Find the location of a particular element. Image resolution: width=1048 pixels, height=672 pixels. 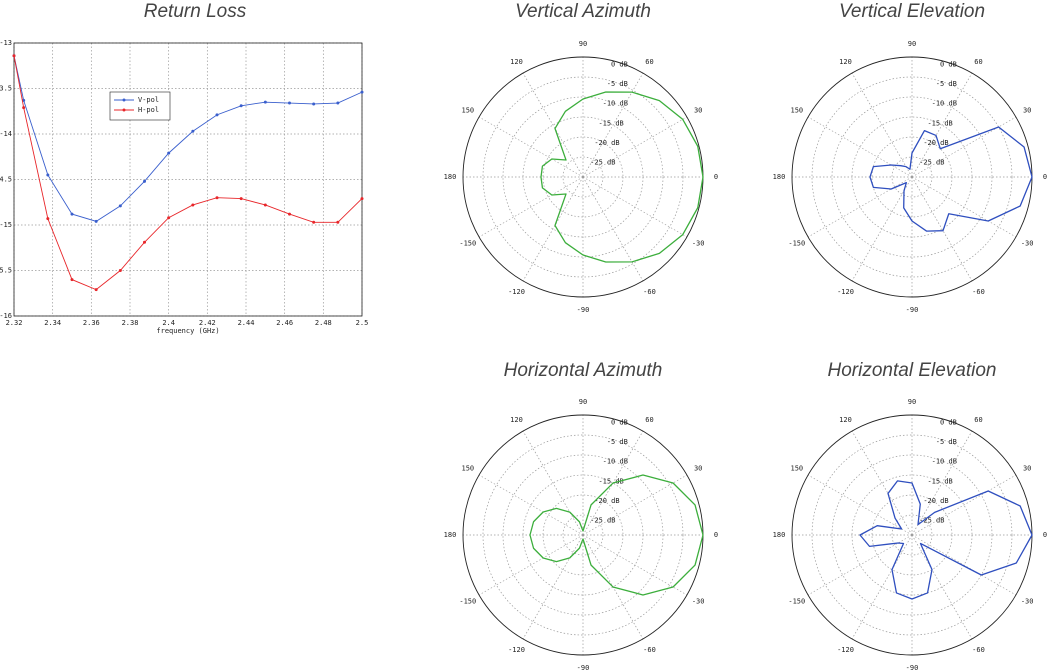

radial-label: -15 dB is located at coordinates (610, 123).